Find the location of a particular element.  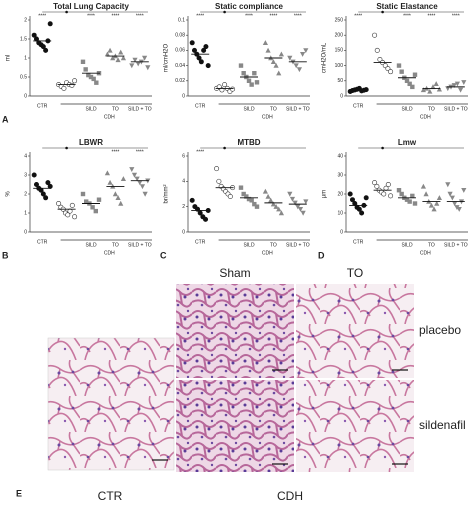

y-axis-label: ml/cmH2O is located at coordinates (167, 58).